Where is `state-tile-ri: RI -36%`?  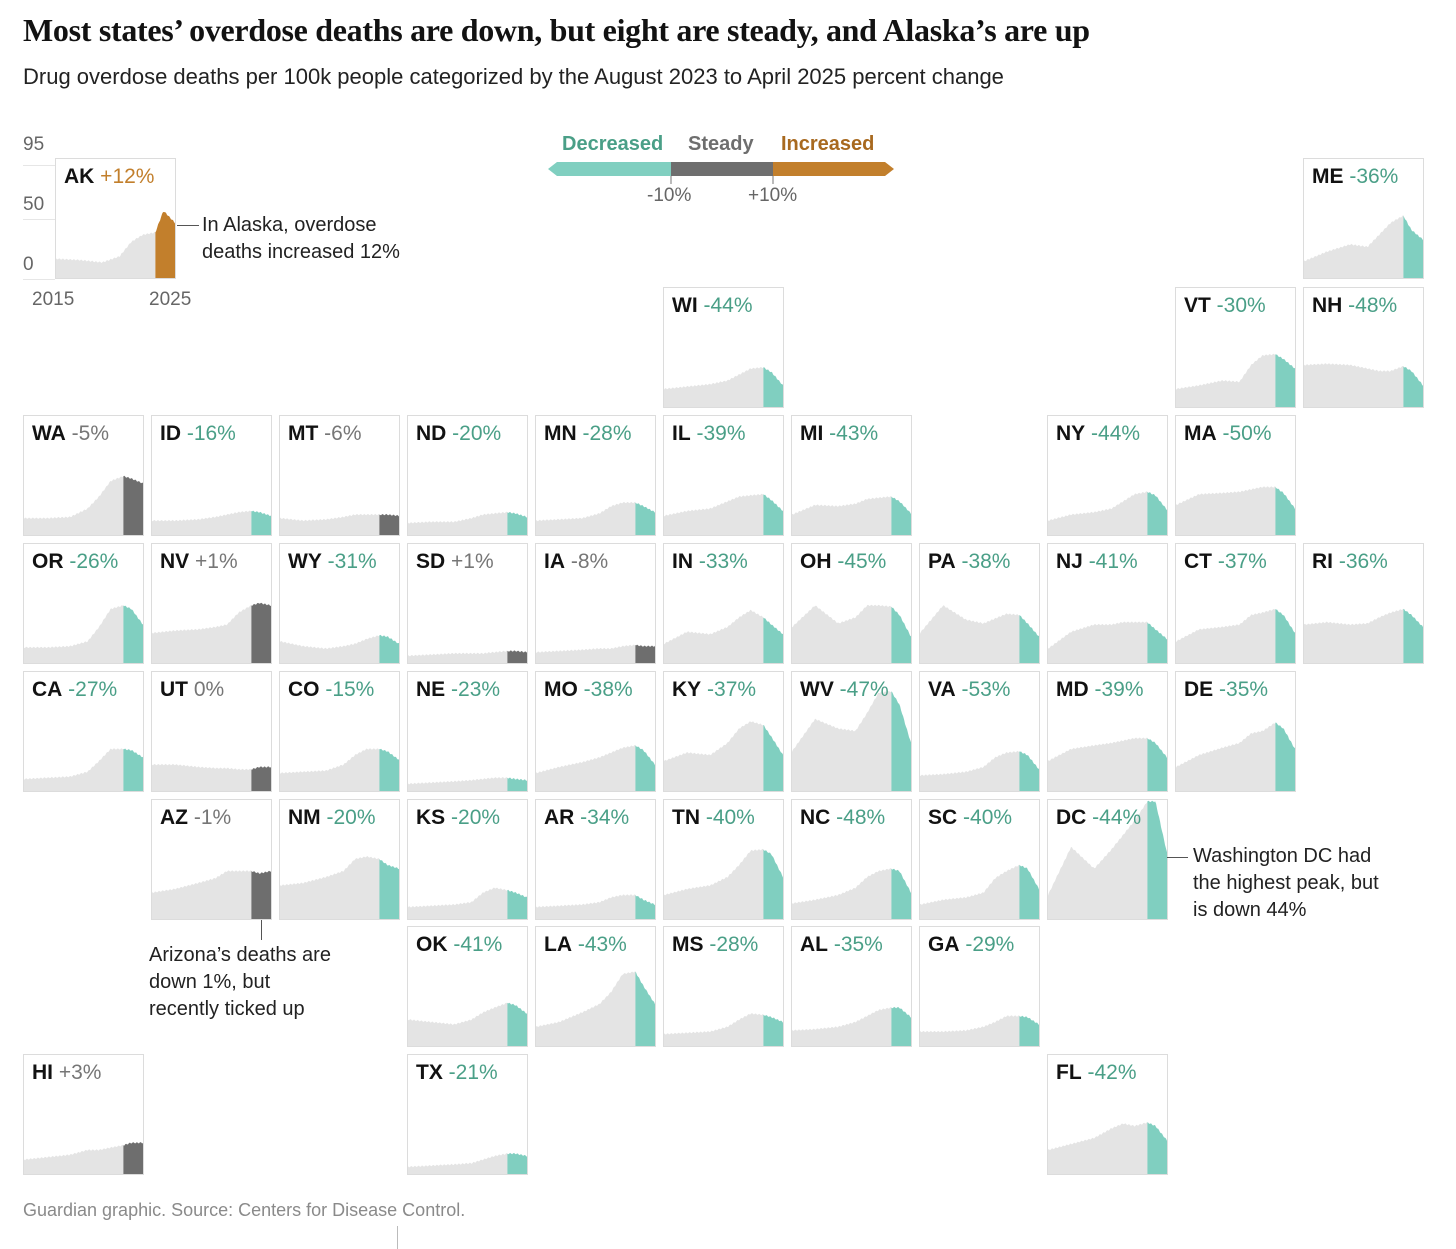
state-tile-ri: RI -36% is located at coordinates (1363, 603).